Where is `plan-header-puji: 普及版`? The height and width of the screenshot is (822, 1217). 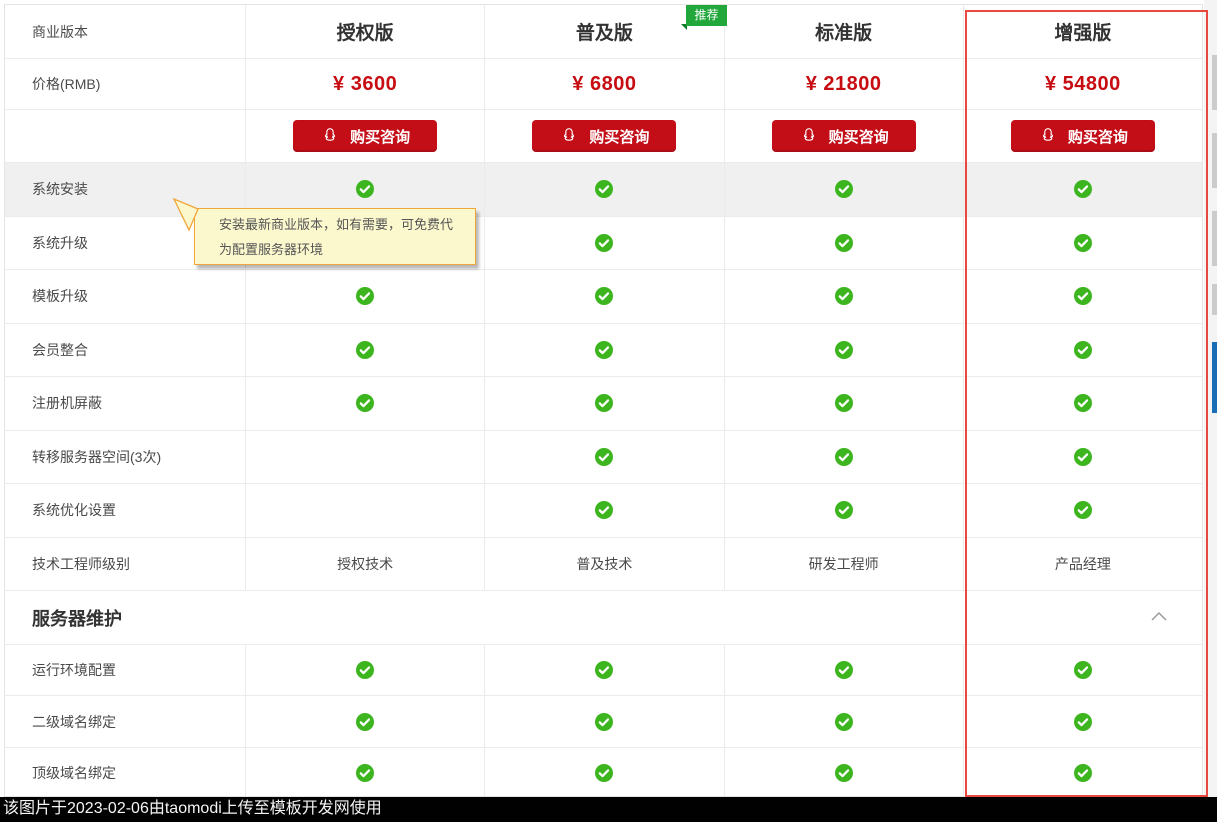
plan-header-puji: 普及版 is located at coordinates (605, 31).